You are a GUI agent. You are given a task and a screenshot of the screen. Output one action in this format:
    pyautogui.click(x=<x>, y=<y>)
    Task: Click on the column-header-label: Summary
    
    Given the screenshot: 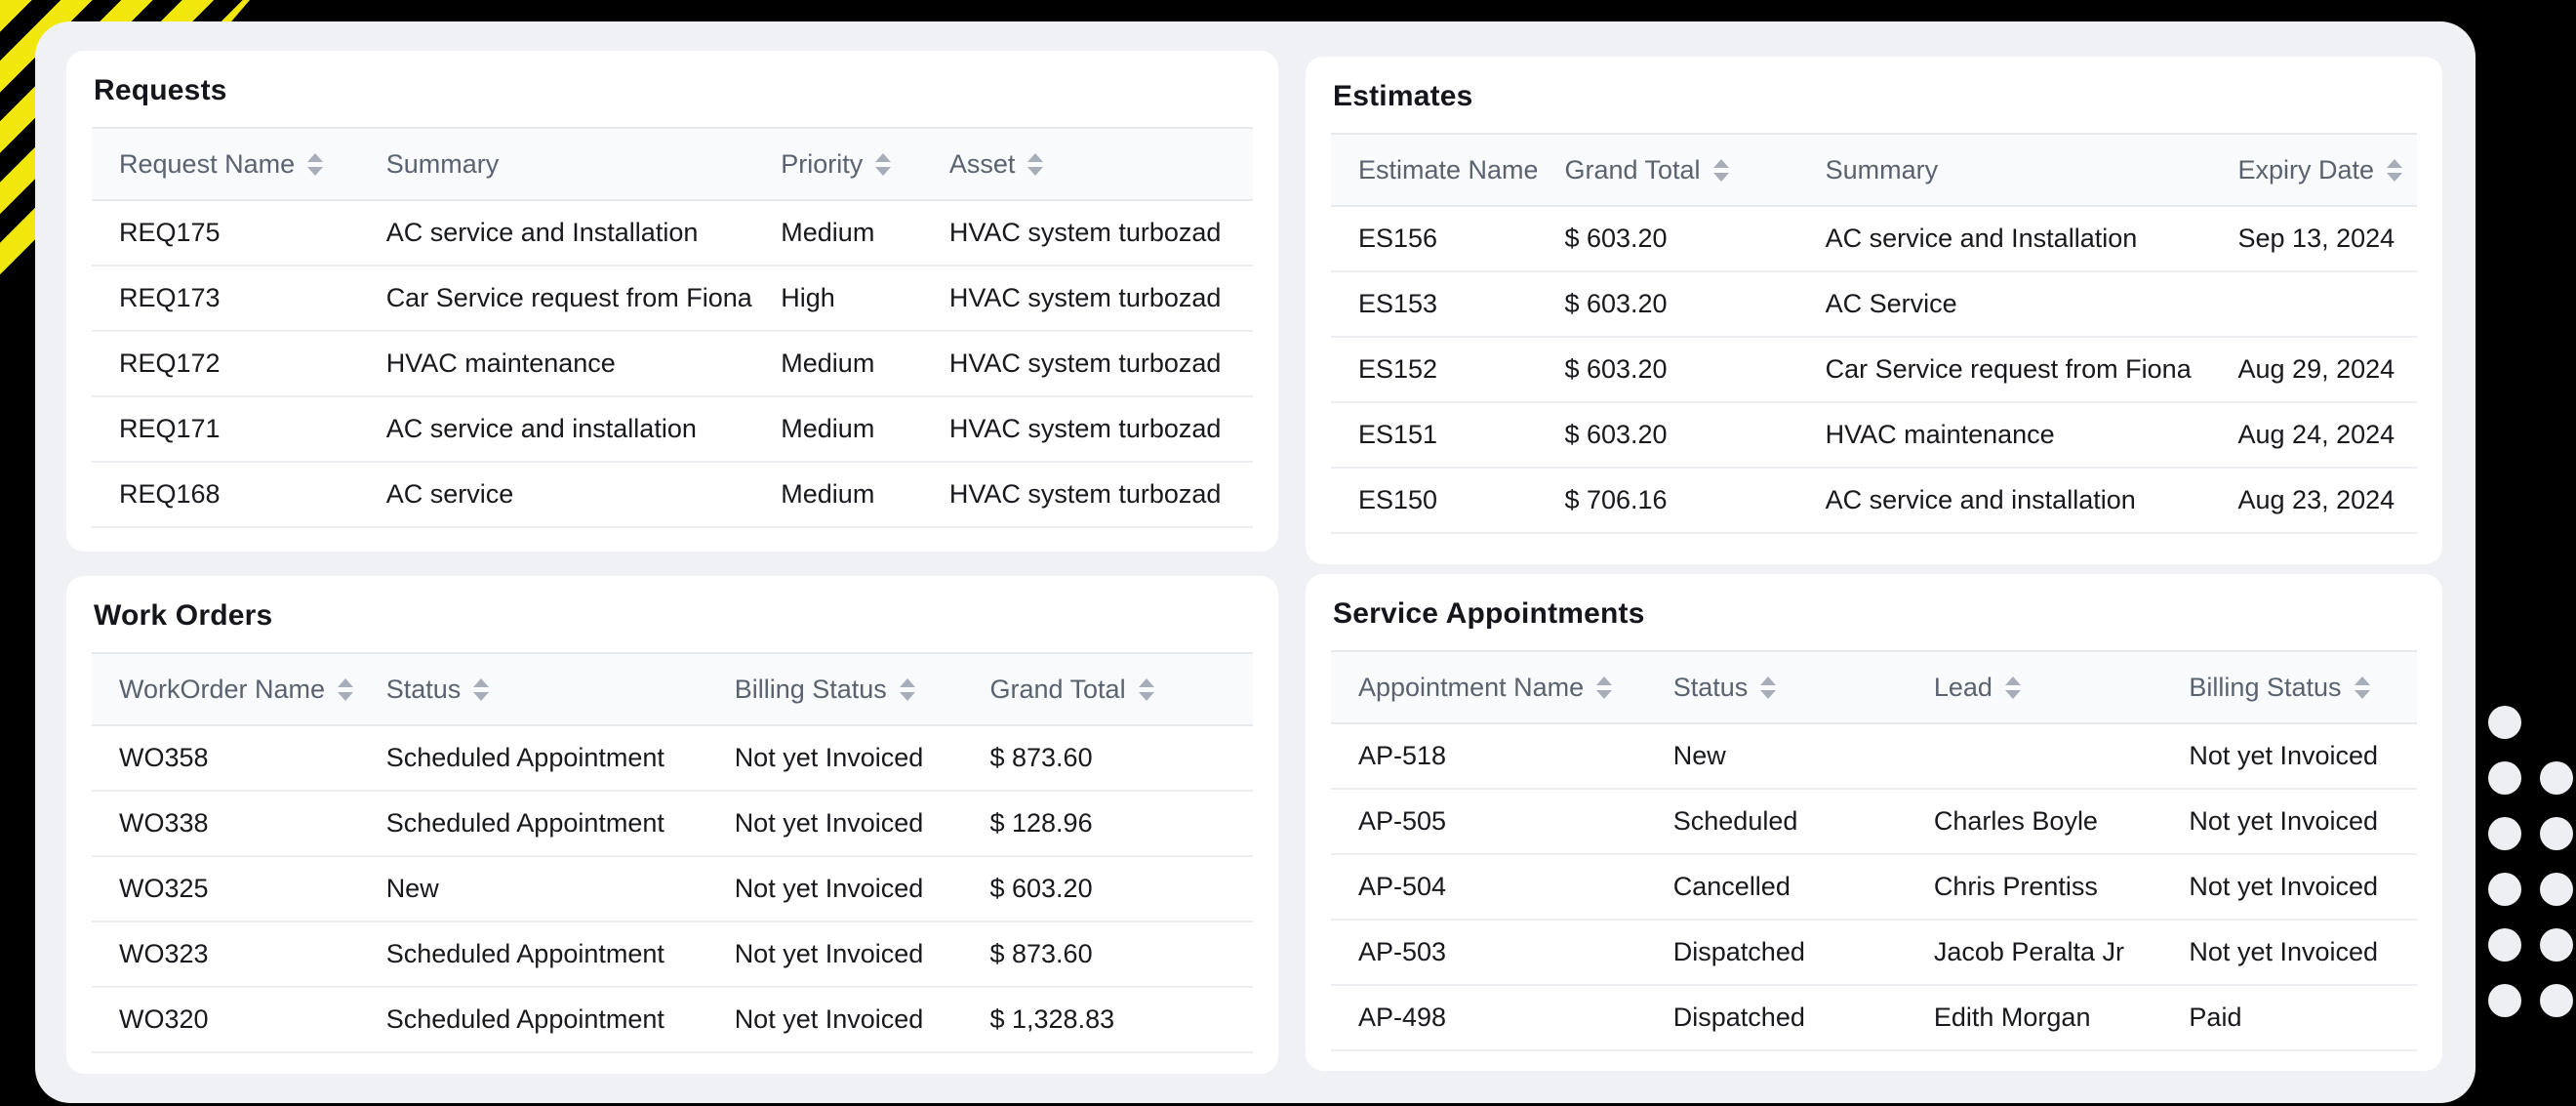 What is the action you would take?
    pyautogui.click(x=442, y=163)
    